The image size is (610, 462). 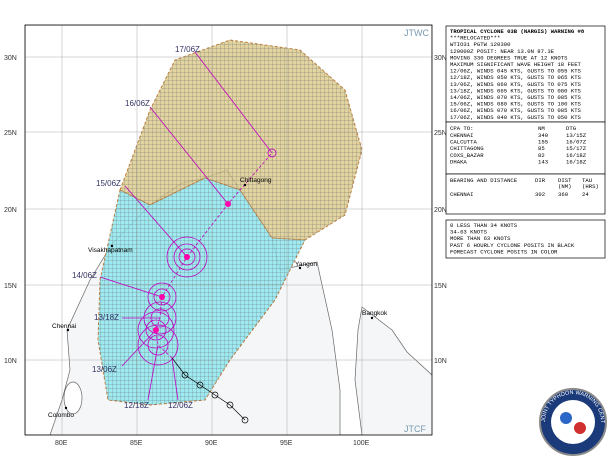 I want to click on city: Yangon, so click(x=306, y=264).